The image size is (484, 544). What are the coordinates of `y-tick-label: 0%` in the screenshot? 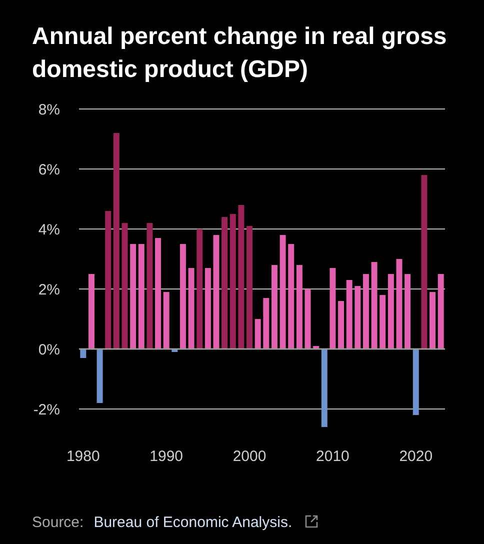 It's located at (49, 349).